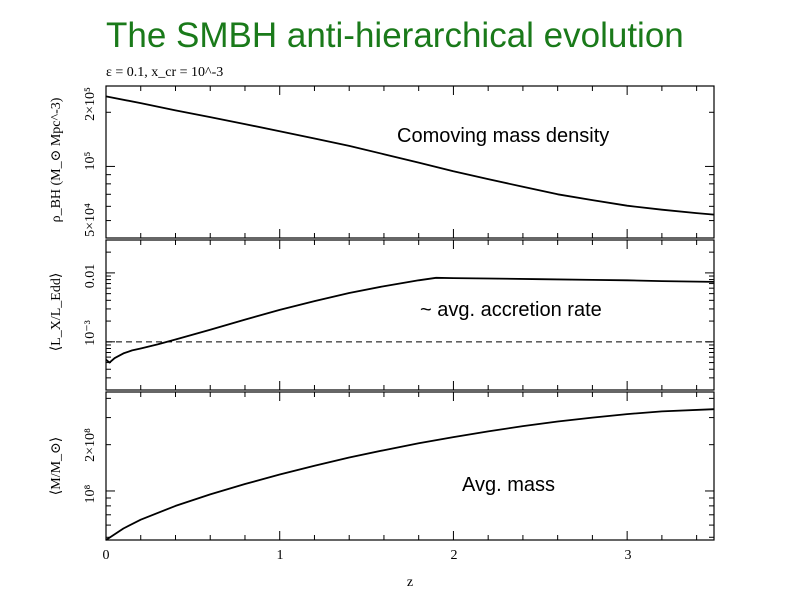  What do you see at coordinates (90, 445) in the screenshot?
I see `ytick-bot-2e8: 2×10⁸` at bounding box center [90, 445].